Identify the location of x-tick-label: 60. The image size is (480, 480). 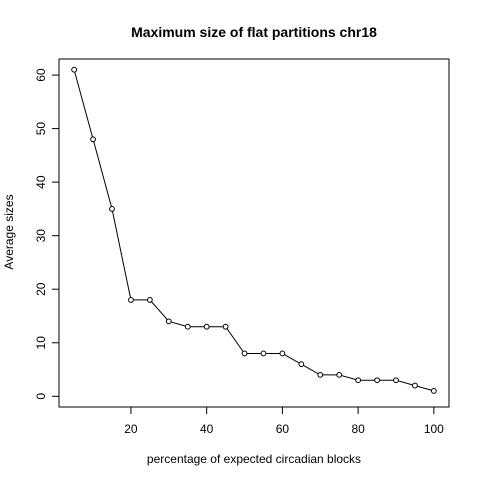
(283, 429).